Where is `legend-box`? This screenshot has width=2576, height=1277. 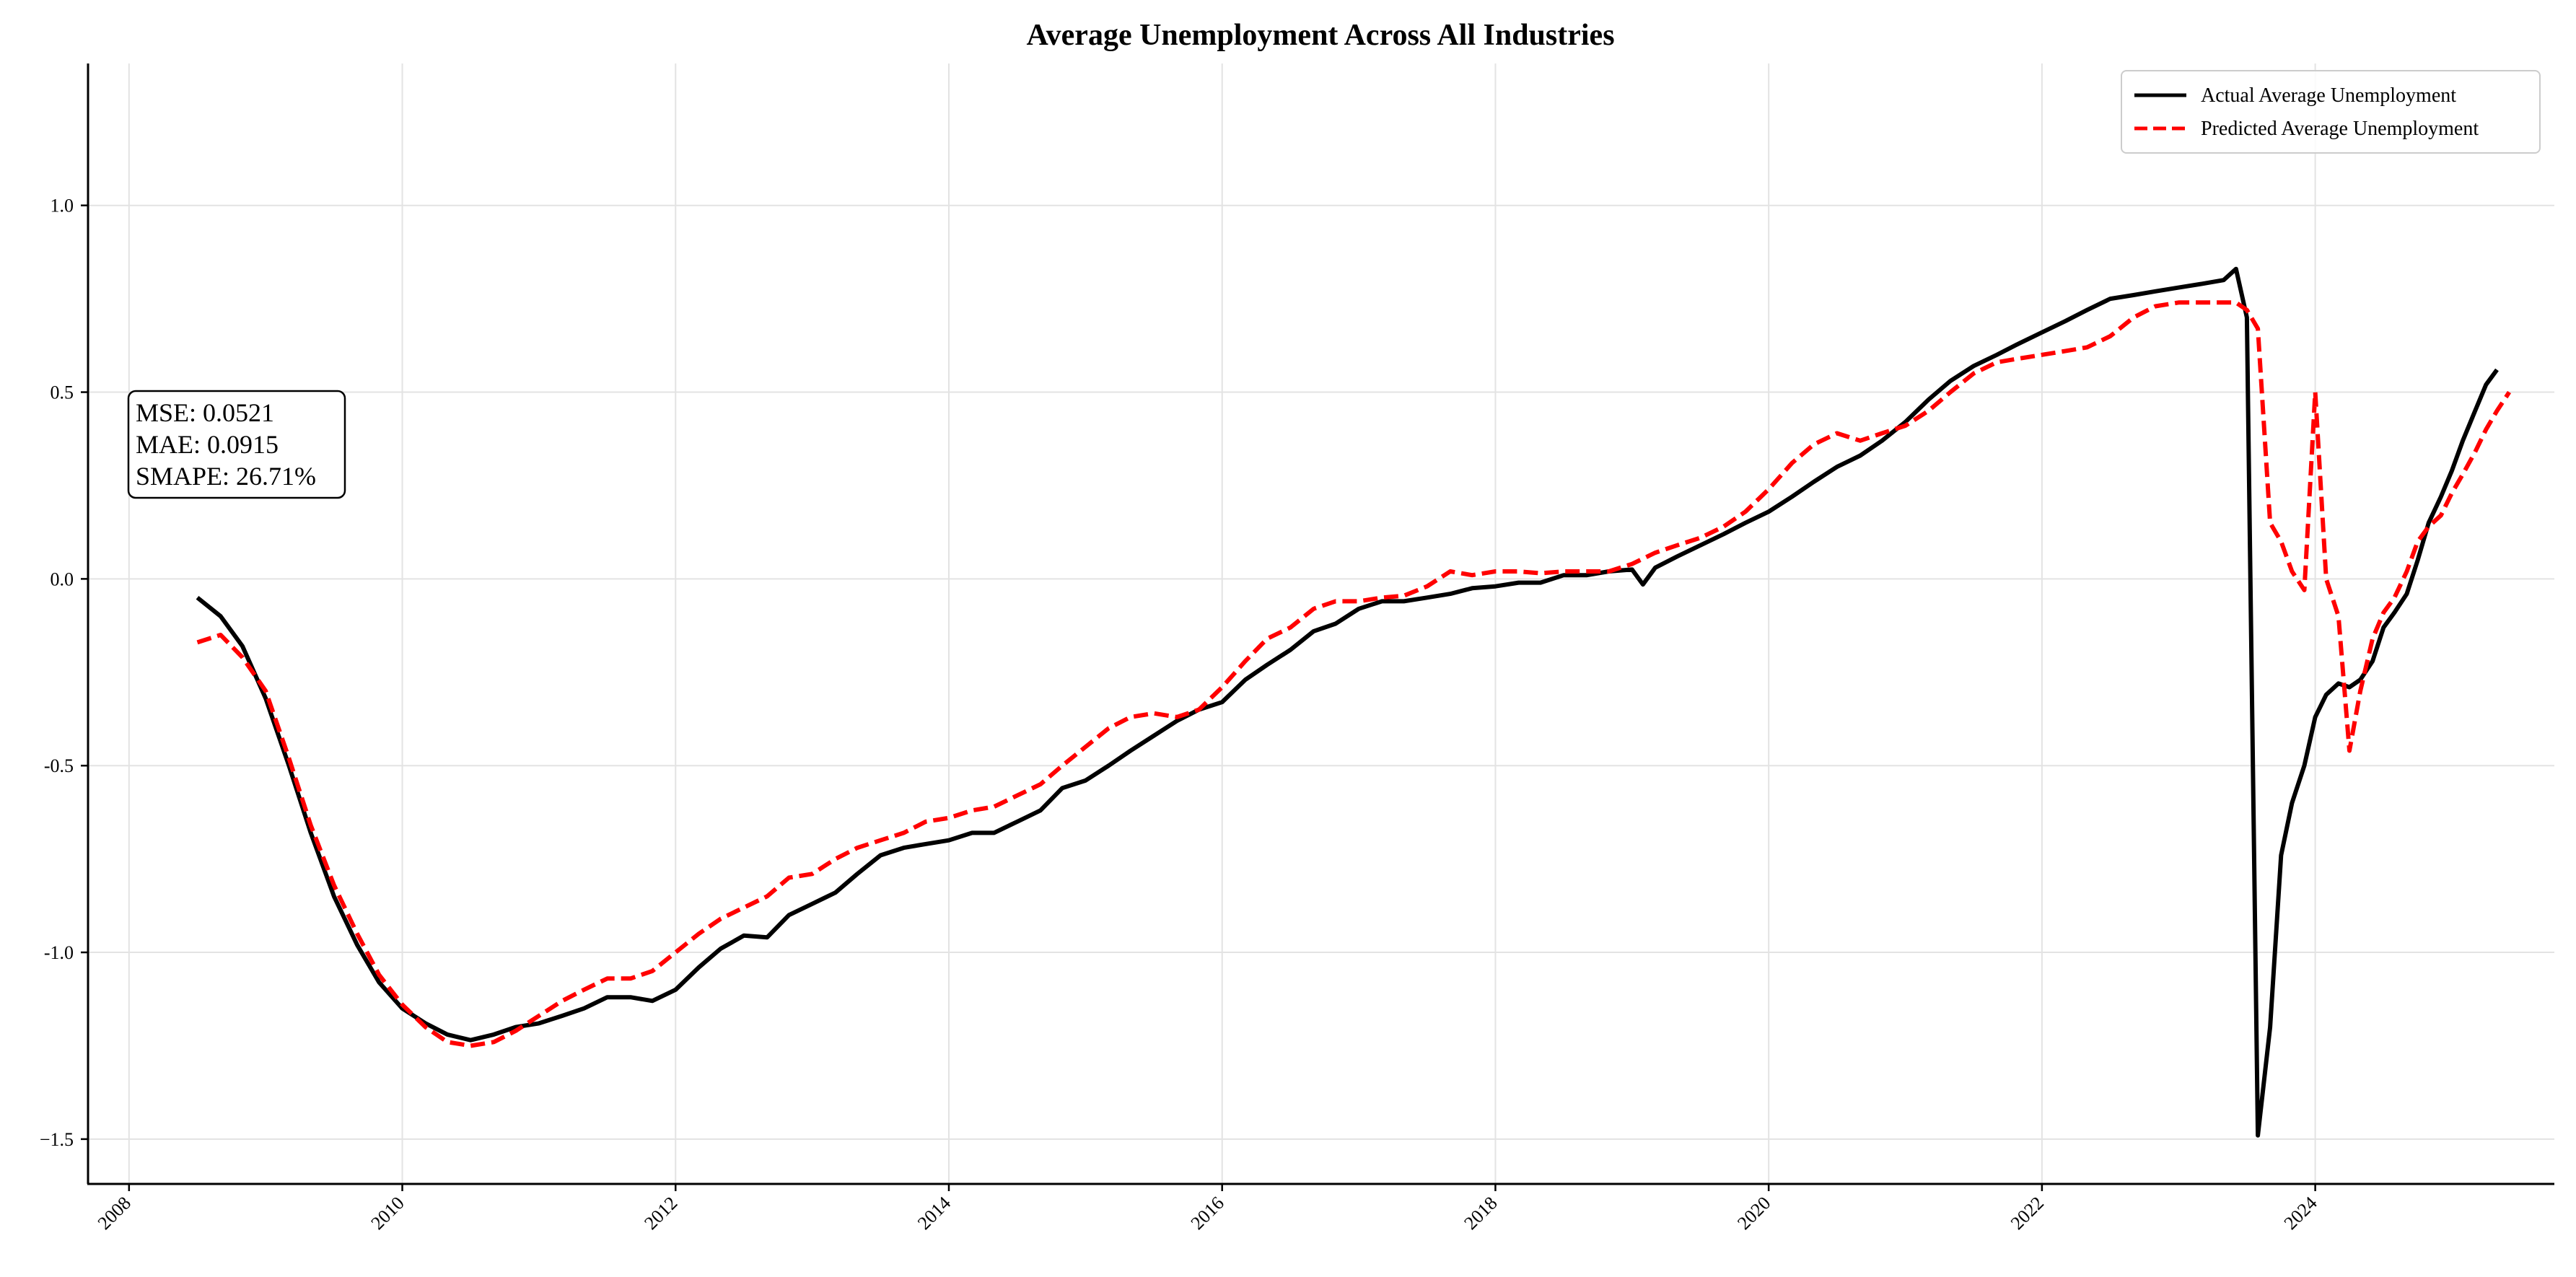 legend-box is located at coordinates (2331, 112).